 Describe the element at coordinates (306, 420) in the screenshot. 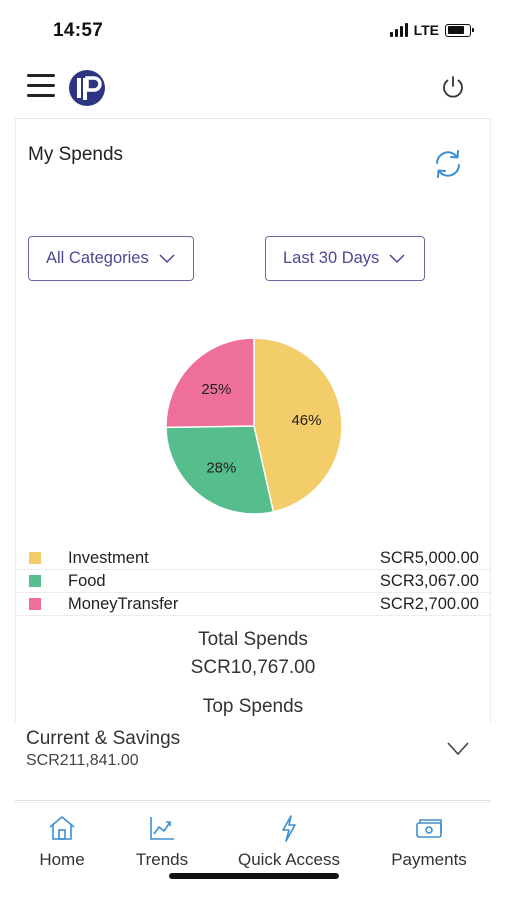

I see `pie-slice-label: 46%` at that location.